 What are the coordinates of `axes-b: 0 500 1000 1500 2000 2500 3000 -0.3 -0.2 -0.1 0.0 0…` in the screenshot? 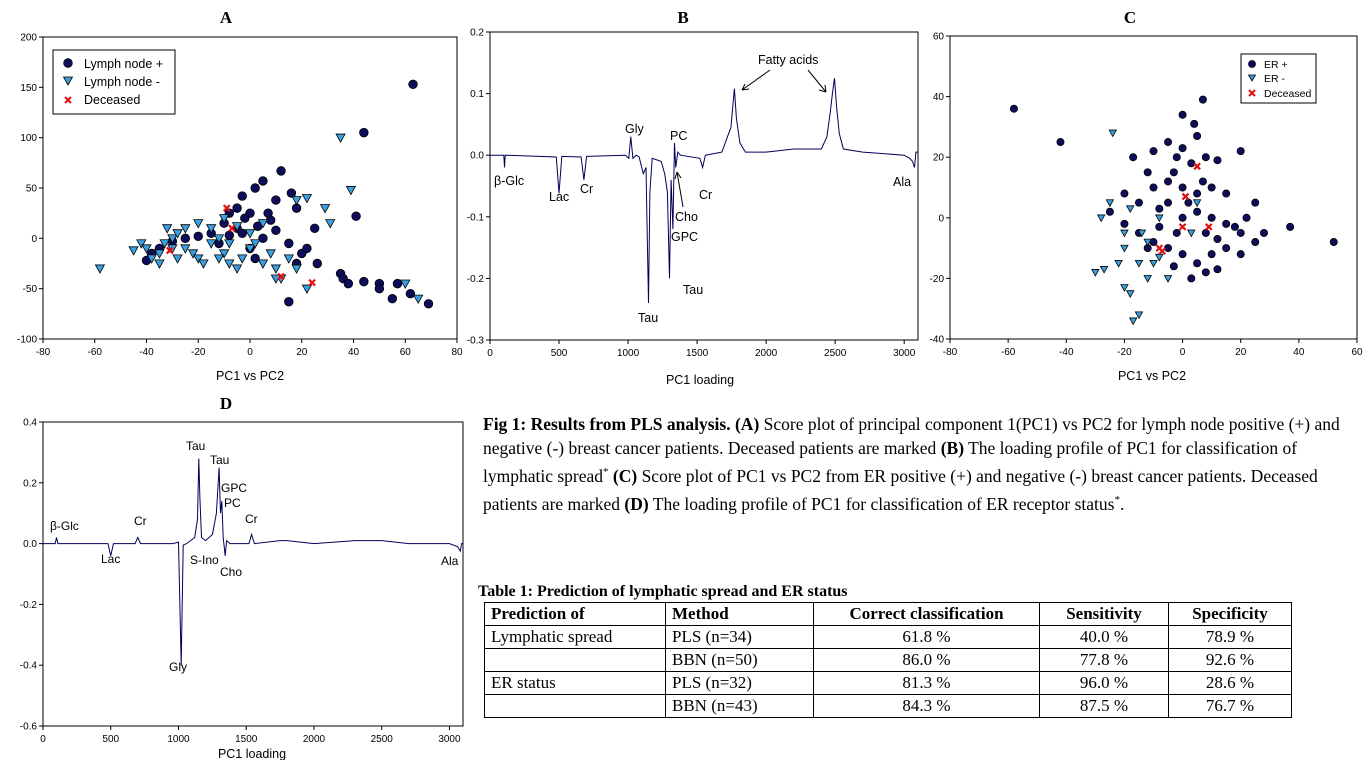 It's located at (691, 194).